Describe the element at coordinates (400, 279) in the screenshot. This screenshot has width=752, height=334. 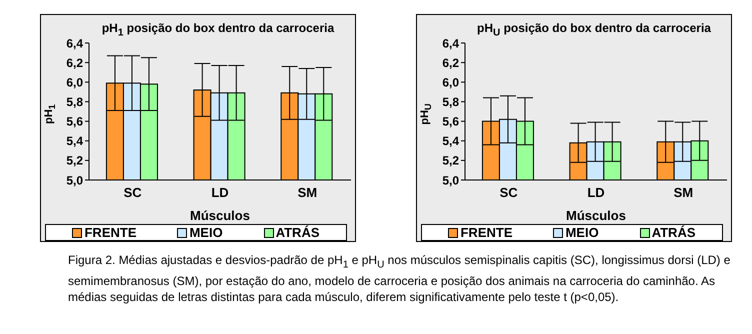
I see `text: Figura 2. Médias ajustadas e desvios-padrão de pH$_{1}$ e pH$_{U}$ nos músculos semispinalis capitis (SC), longissimus dorsi (LD) e semimembranosus (SM), por estação do ano, modelo de carroceria e posição dos animais na carroceria do caminhão. As médias seguidas de letras distintas para cada músculo, diferem significativamente pelo teste t (p<0,05).` at that location.